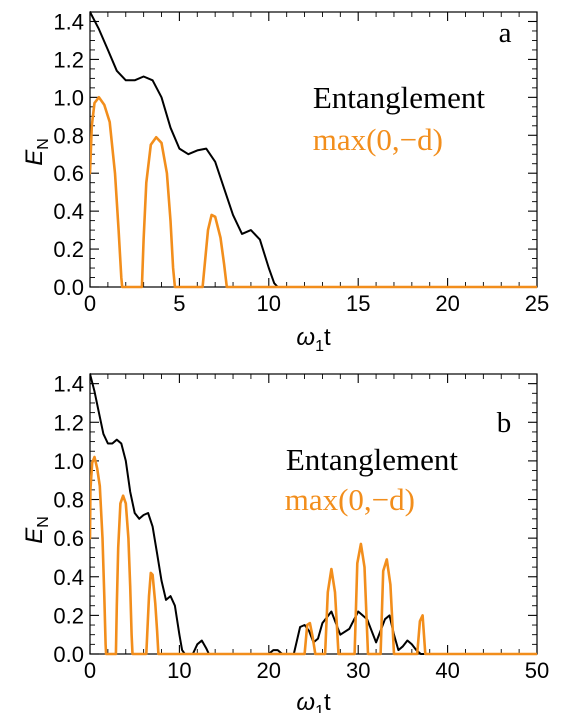  What do you see at coordinates (537, 670) in the screenshot?
I see `x-tick-label: 50` at bounding box center [537, 670].